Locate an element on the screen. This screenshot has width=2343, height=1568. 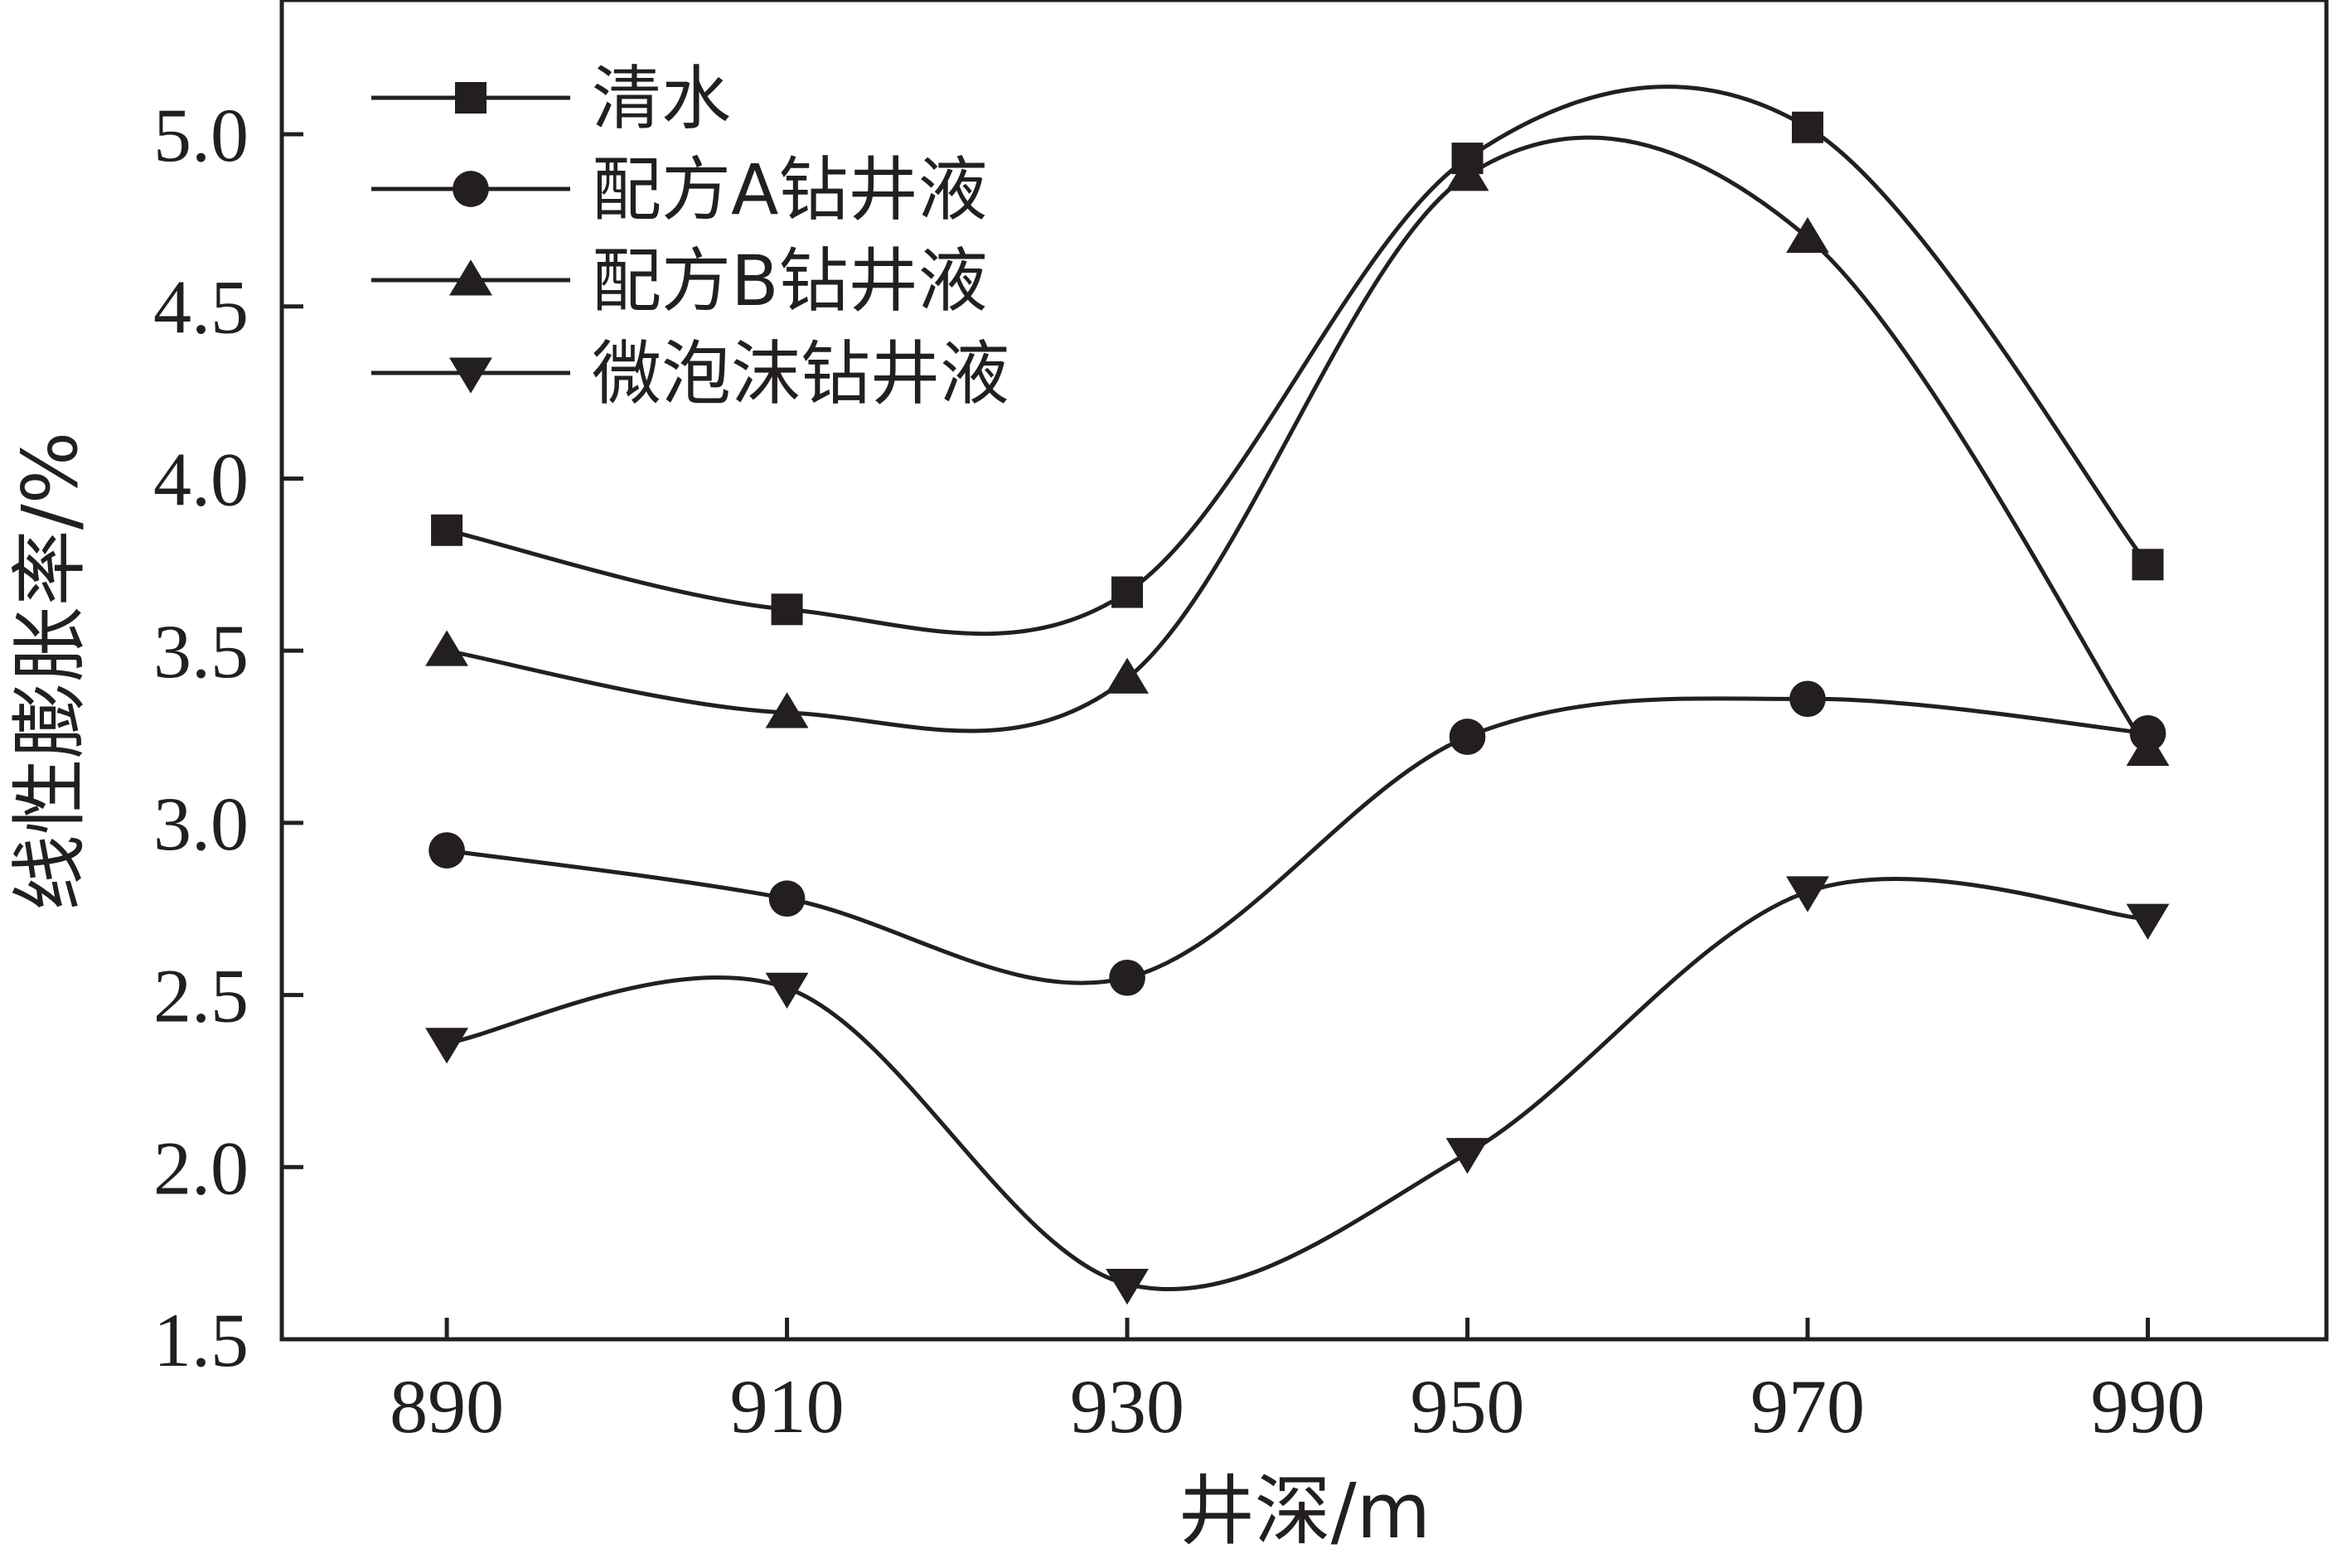
y-tick-label: 2.0 is located at coordinates (201, 1167).